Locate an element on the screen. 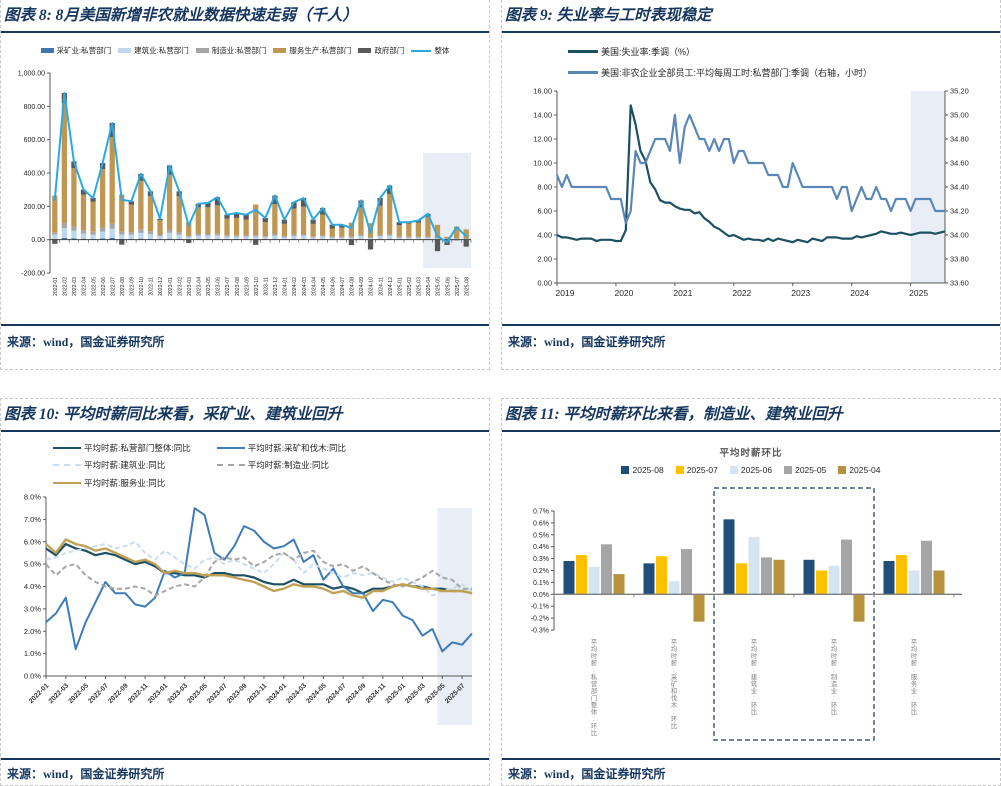 Image resolution: width=1001 pixels, height=786 pixels. svg-text: 2.00 is located at coordinates (544, 259).